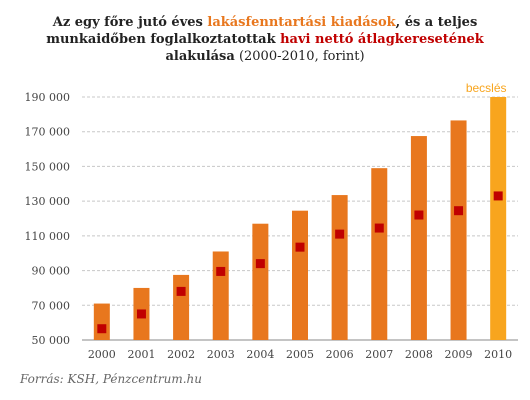  What do you see at coordinates (301, 22) in the screenshot?
I see `title-part-2-highlight-orange: lakásfenntartási kiadások` at bounding box center [301, 22].